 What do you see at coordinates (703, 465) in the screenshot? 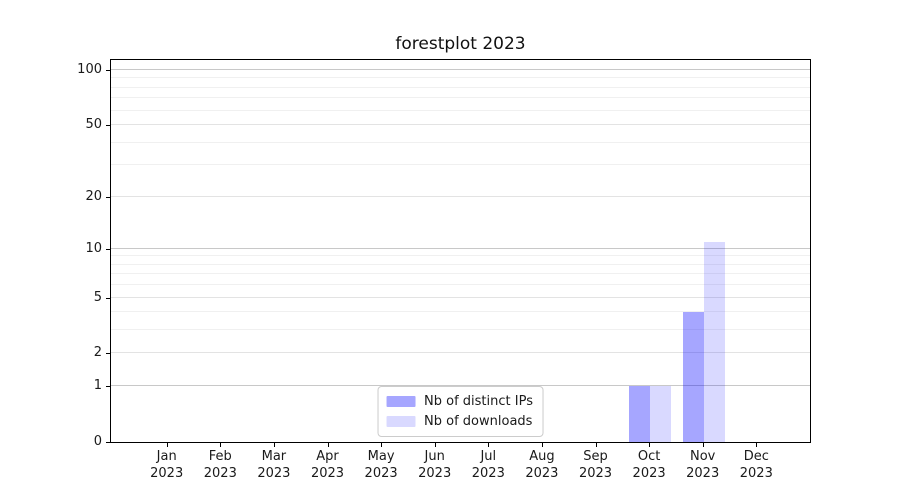
I see `x-tick-label-10: Nov 2023` at bounding box center [703, 465].